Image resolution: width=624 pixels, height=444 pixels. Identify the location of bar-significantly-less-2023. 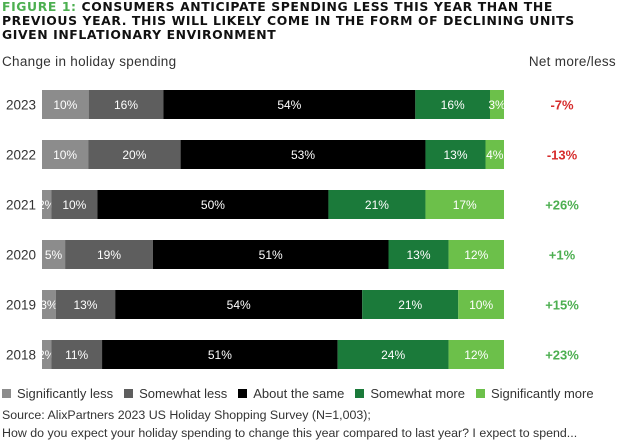
(65, 104).